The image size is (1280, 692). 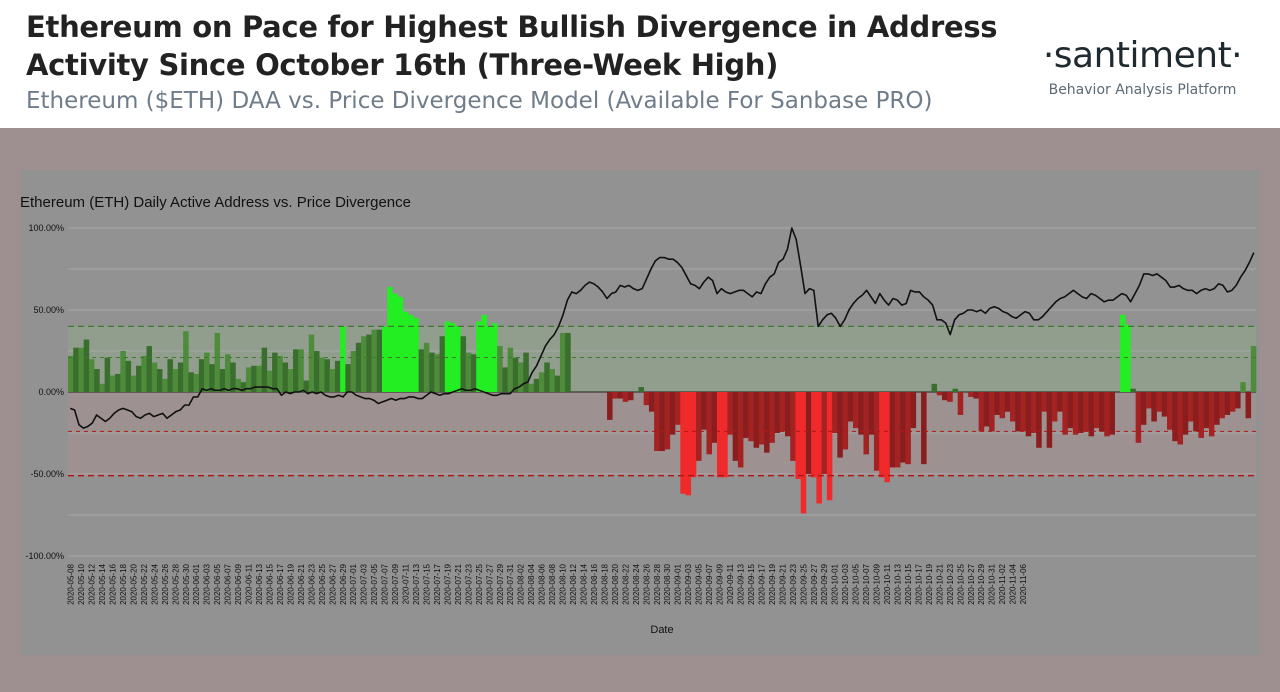 What do you see at coordinates (427, 583) in the screenshot?
I see `x-tick-label: 2020-07-15` at bounding box center [427, 583].